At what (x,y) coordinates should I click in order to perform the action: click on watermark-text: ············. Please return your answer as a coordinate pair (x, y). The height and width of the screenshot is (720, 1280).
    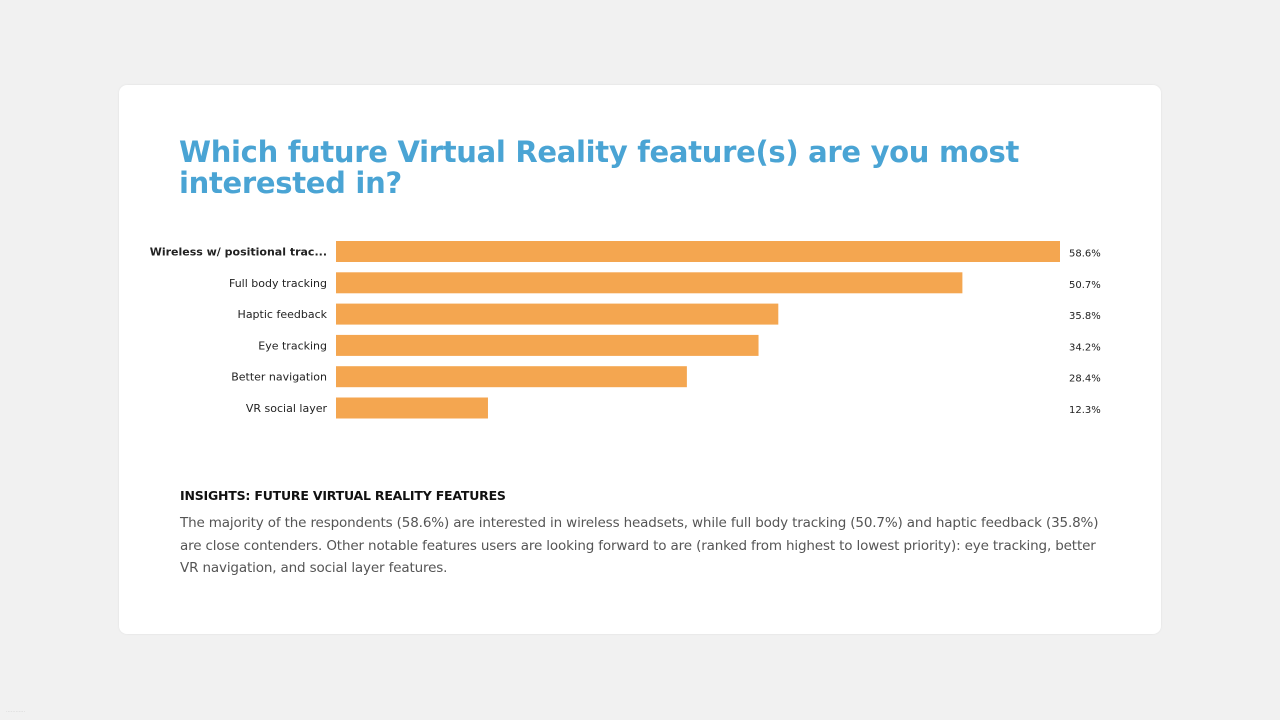
    Looking at the image, I should click on (16, 712).